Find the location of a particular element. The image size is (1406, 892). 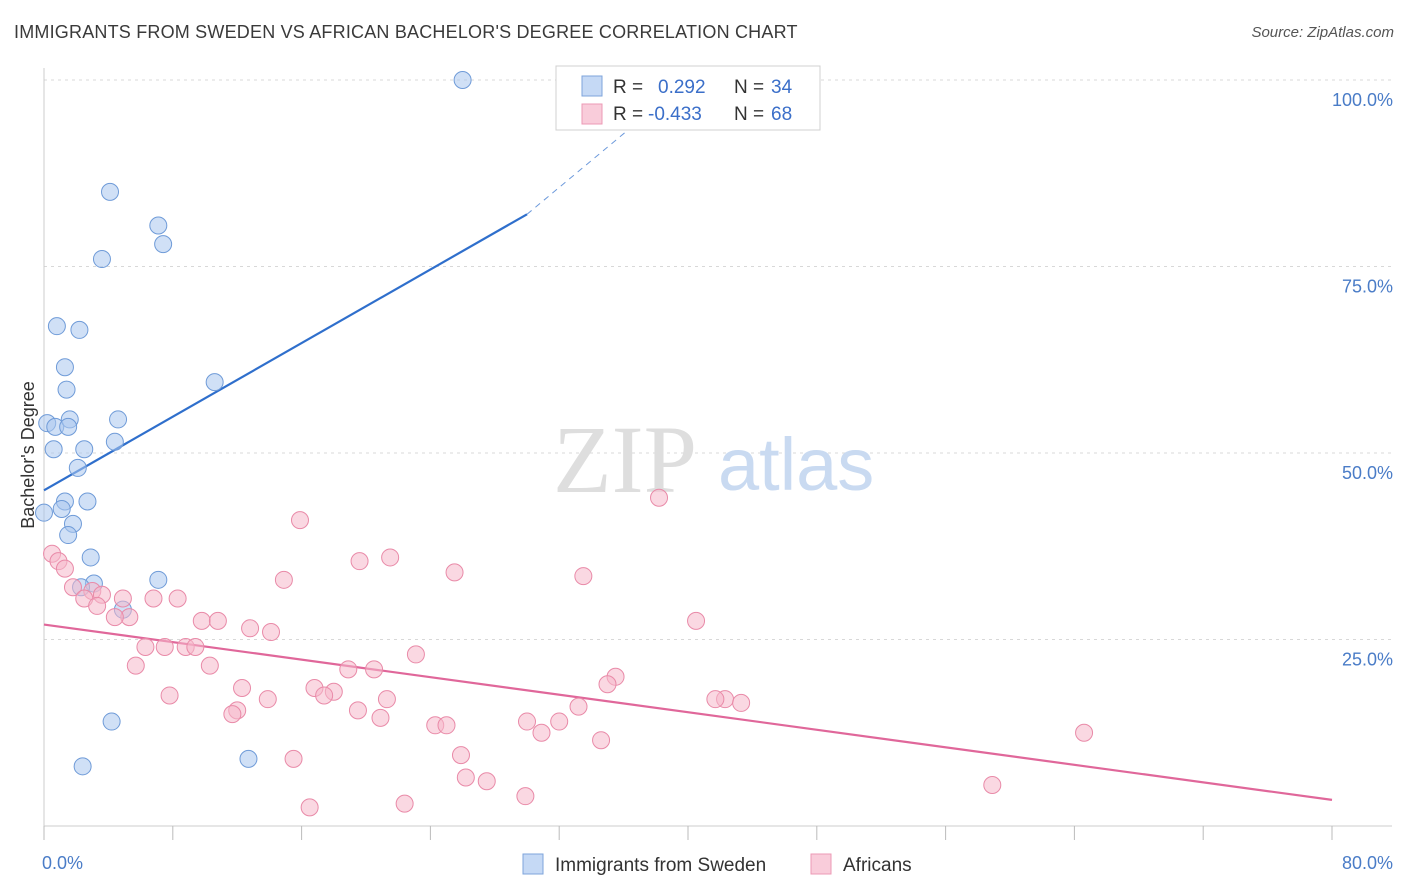

bottom-legend: Immigrants from Sweden Africans is located at coordinates (717, 864).